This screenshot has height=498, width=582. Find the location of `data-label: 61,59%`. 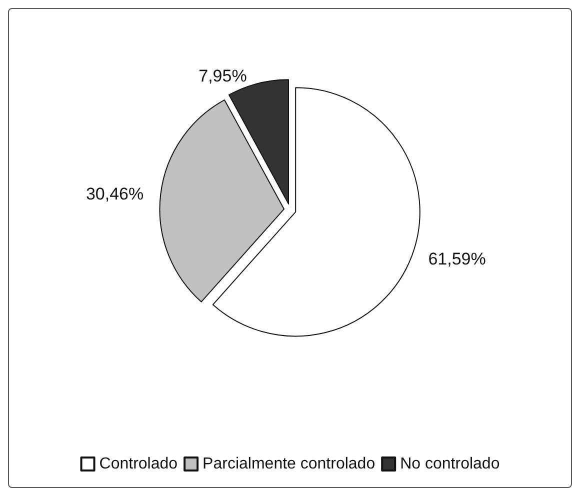

data-label: 61,59% is located at coordinates (457, 259).